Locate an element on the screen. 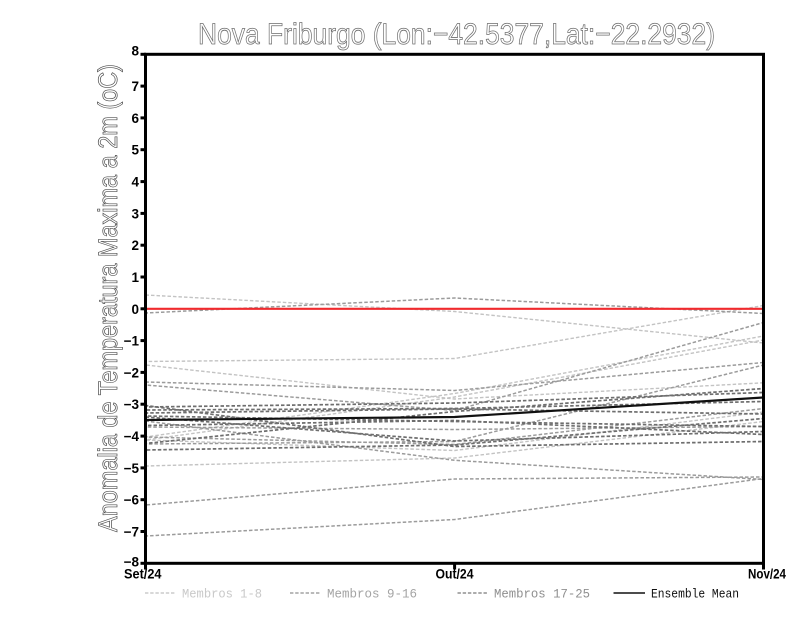 This screenshot has width=800, height=618. svg-text:Anomalia de Temperatura Maxima: Anomalia de Temperatura Maxima a 2m (oC) is located at coordinates (108, 298).